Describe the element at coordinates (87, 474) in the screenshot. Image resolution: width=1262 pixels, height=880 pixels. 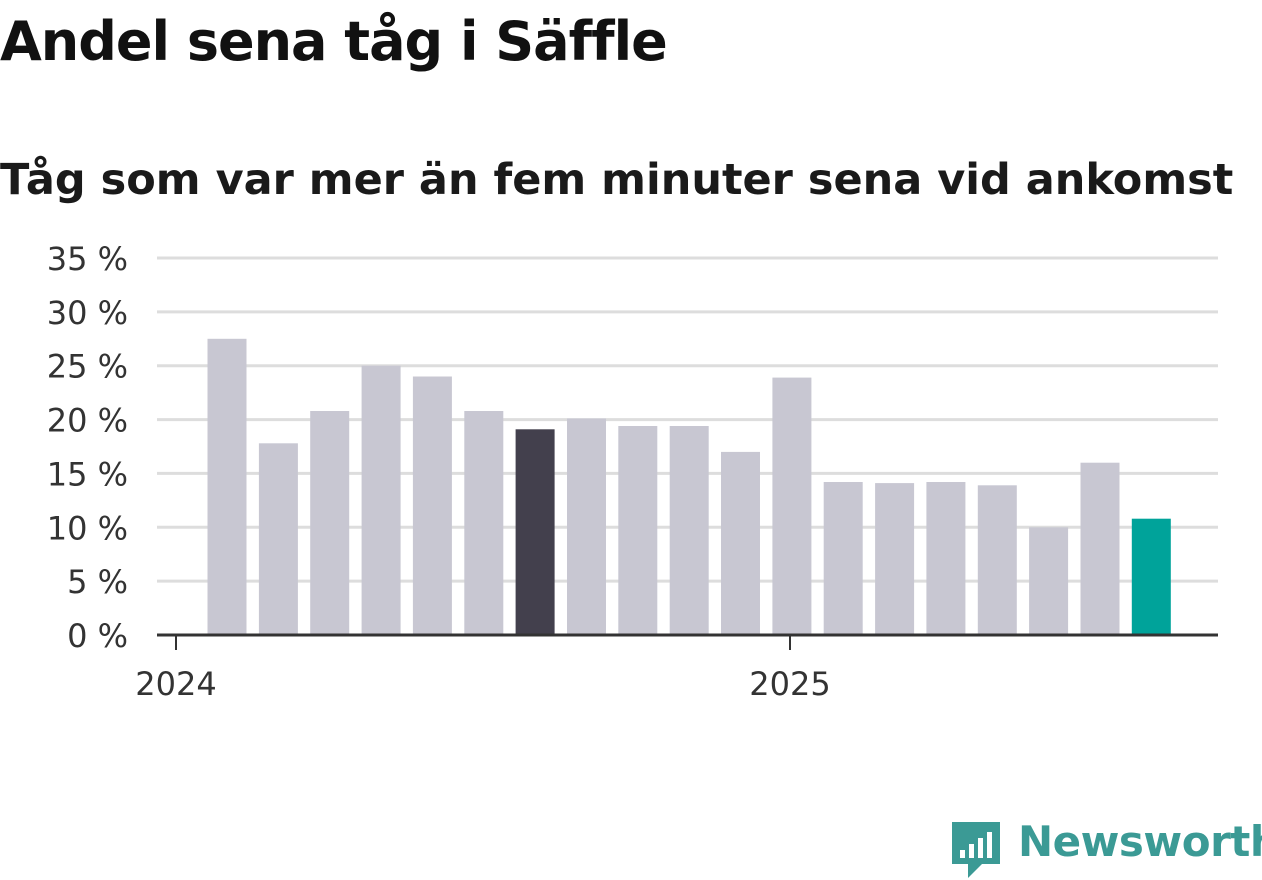
I see `y-tick-label: 15 %` at that location.